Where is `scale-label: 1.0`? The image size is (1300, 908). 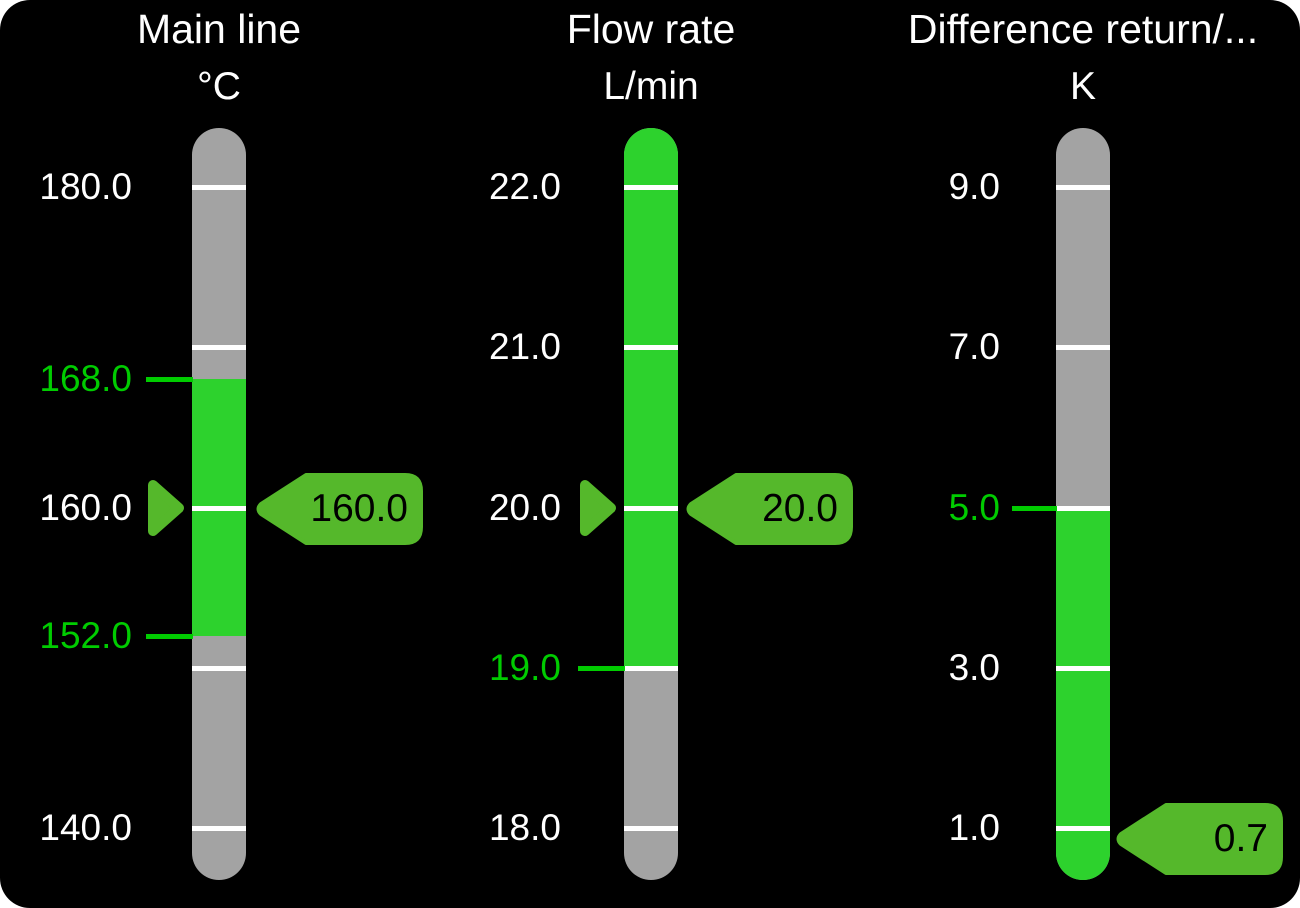
scale-label: 1.0 is located at coordinates (974, 827).